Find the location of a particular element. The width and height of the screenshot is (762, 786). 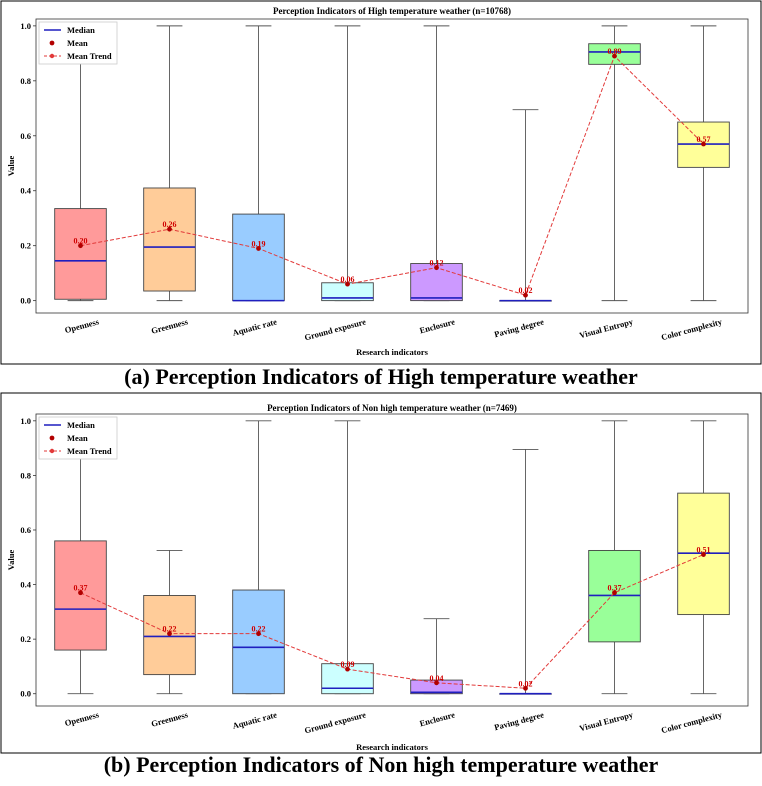

mean-value-label: 0.04 is located at coordinates (437, 678).